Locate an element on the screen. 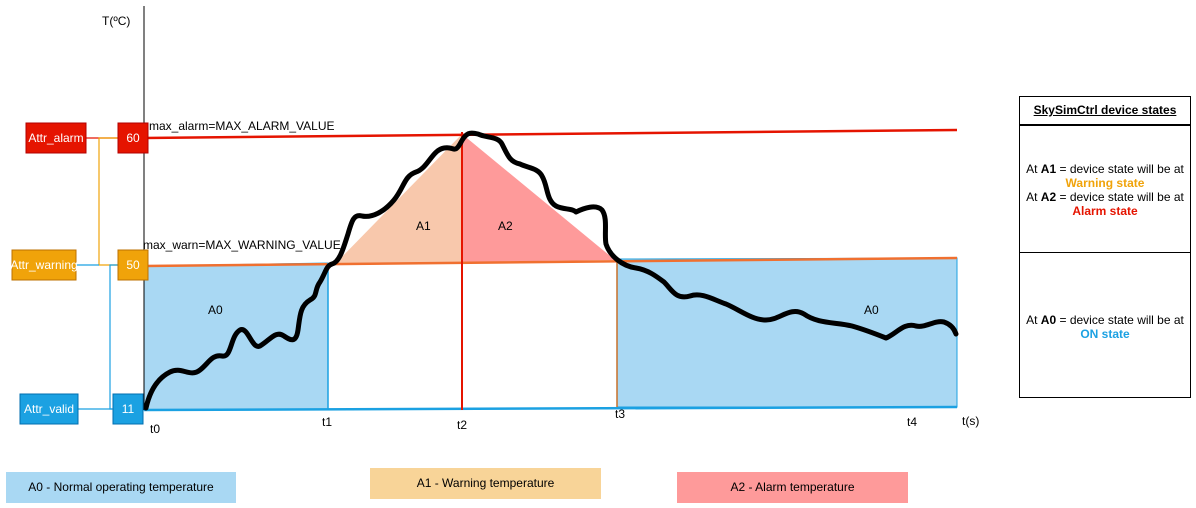  warning-threshold-label: max_warn=MAX_WARNING_VALUE is located at coordinates (242, 245).